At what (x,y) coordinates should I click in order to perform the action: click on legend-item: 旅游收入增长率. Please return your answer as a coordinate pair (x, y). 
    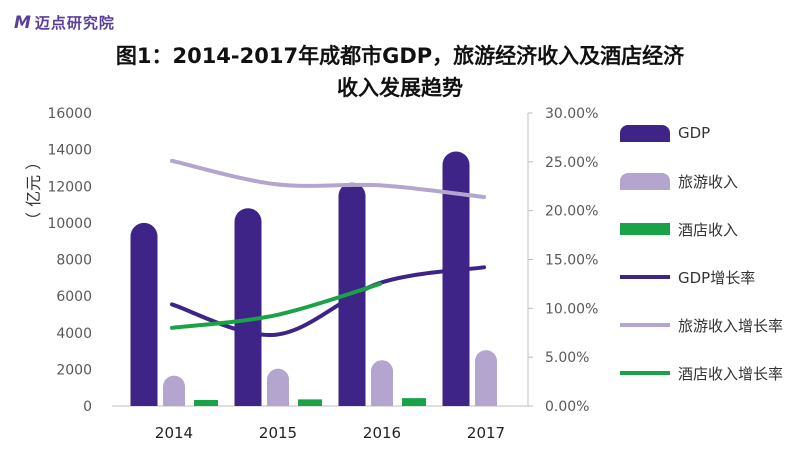
    Looking at the image, I should click on (701, 325).